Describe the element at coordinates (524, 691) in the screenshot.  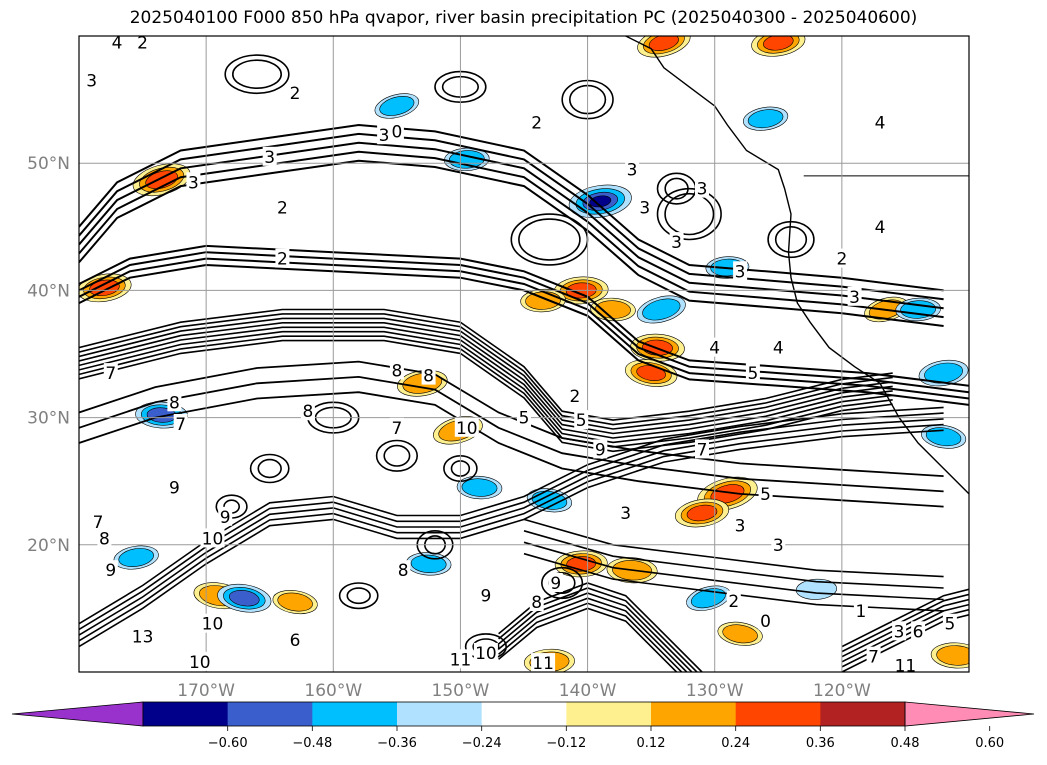
I see `lon-labels: 170°W 160°W 150°W 140°W 130°W 120°W` at that location.